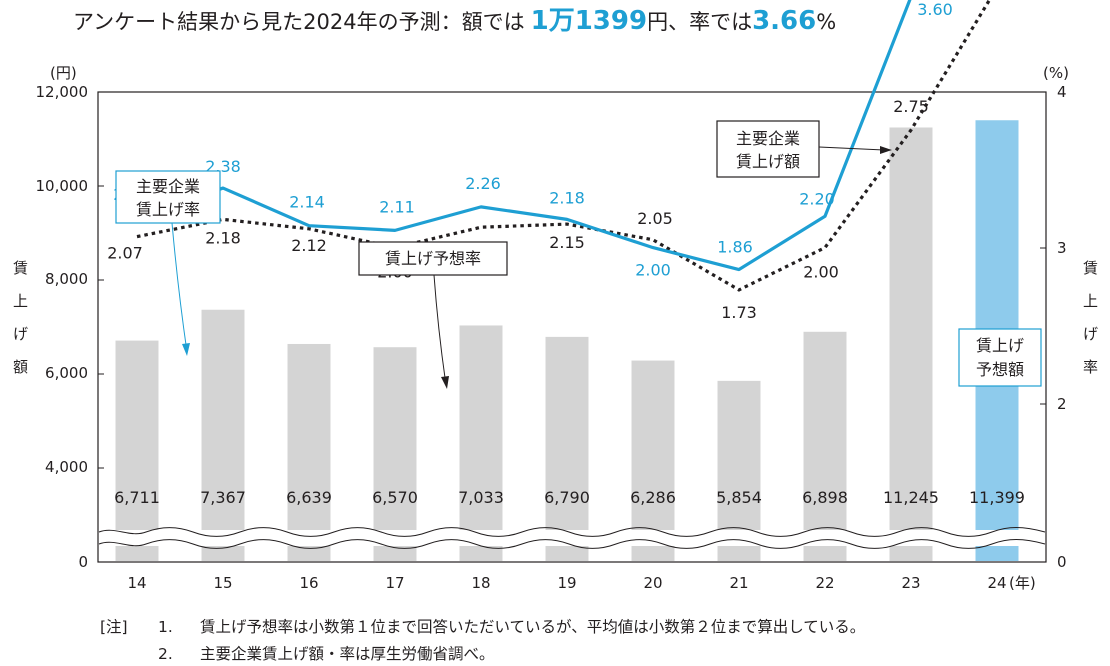 This screenshot has height=666, width=1110. What do you see at coordinates (168, 263) in the screenshot?
I see `callout-main-rate: 主要企業 賃上げ率` at bounding box center [168, 263].